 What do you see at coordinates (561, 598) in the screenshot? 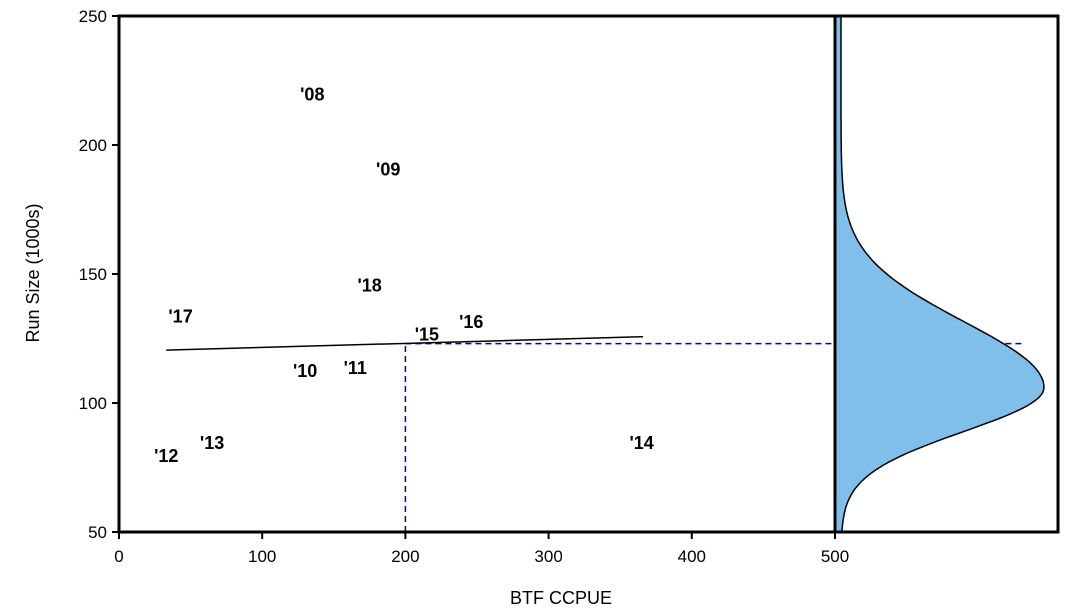
I see `x-axis-title: BTF CCPUE` at bounding box center [561, 598].